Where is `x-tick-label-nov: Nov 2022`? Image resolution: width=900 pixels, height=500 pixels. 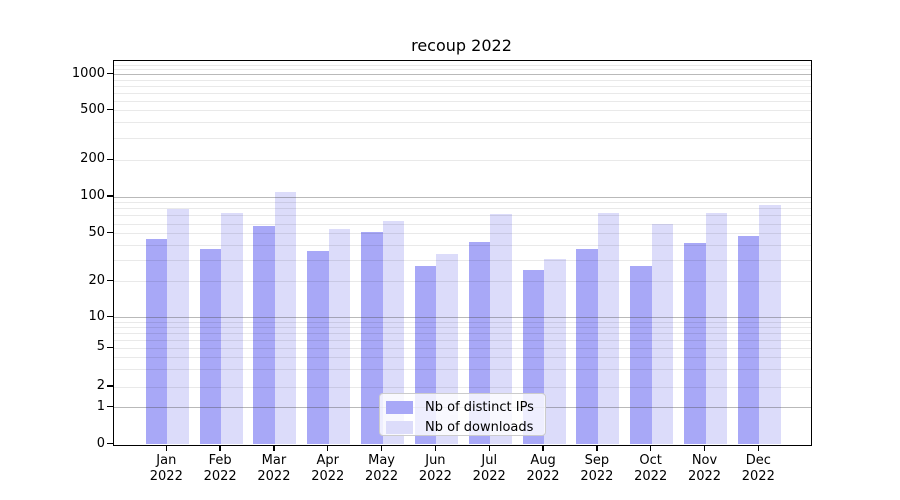
x-tick-label-nov: Nov 2022 is located at coordinates (704, 468).